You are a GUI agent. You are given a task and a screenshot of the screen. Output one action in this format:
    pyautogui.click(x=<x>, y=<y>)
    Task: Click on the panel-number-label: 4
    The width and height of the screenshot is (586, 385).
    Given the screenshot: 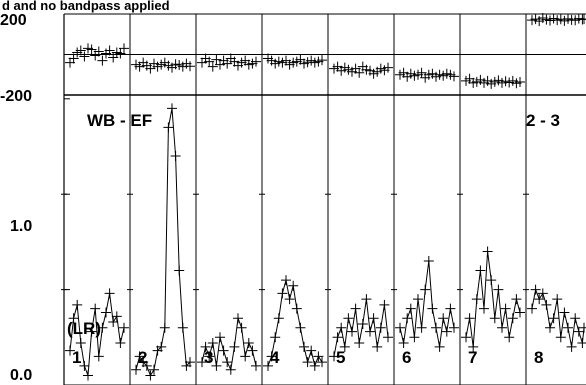 What is the action you would take?
    pyautogui.click(x=275, y=357)
    